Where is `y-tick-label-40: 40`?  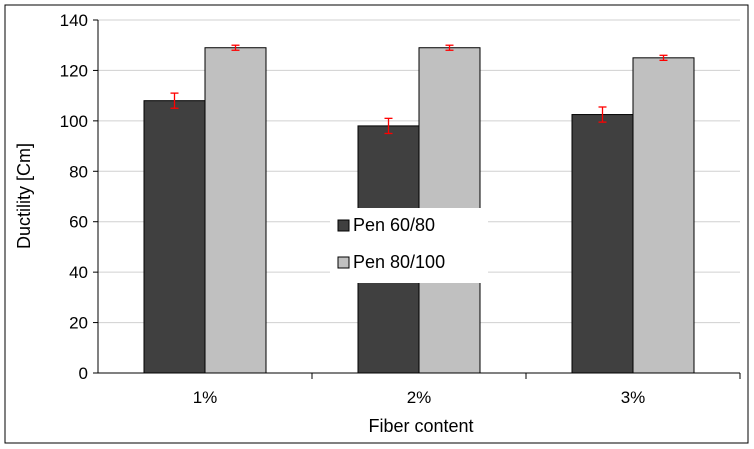 y-tick-label-40: 40 is located at coordinates (78, 272).